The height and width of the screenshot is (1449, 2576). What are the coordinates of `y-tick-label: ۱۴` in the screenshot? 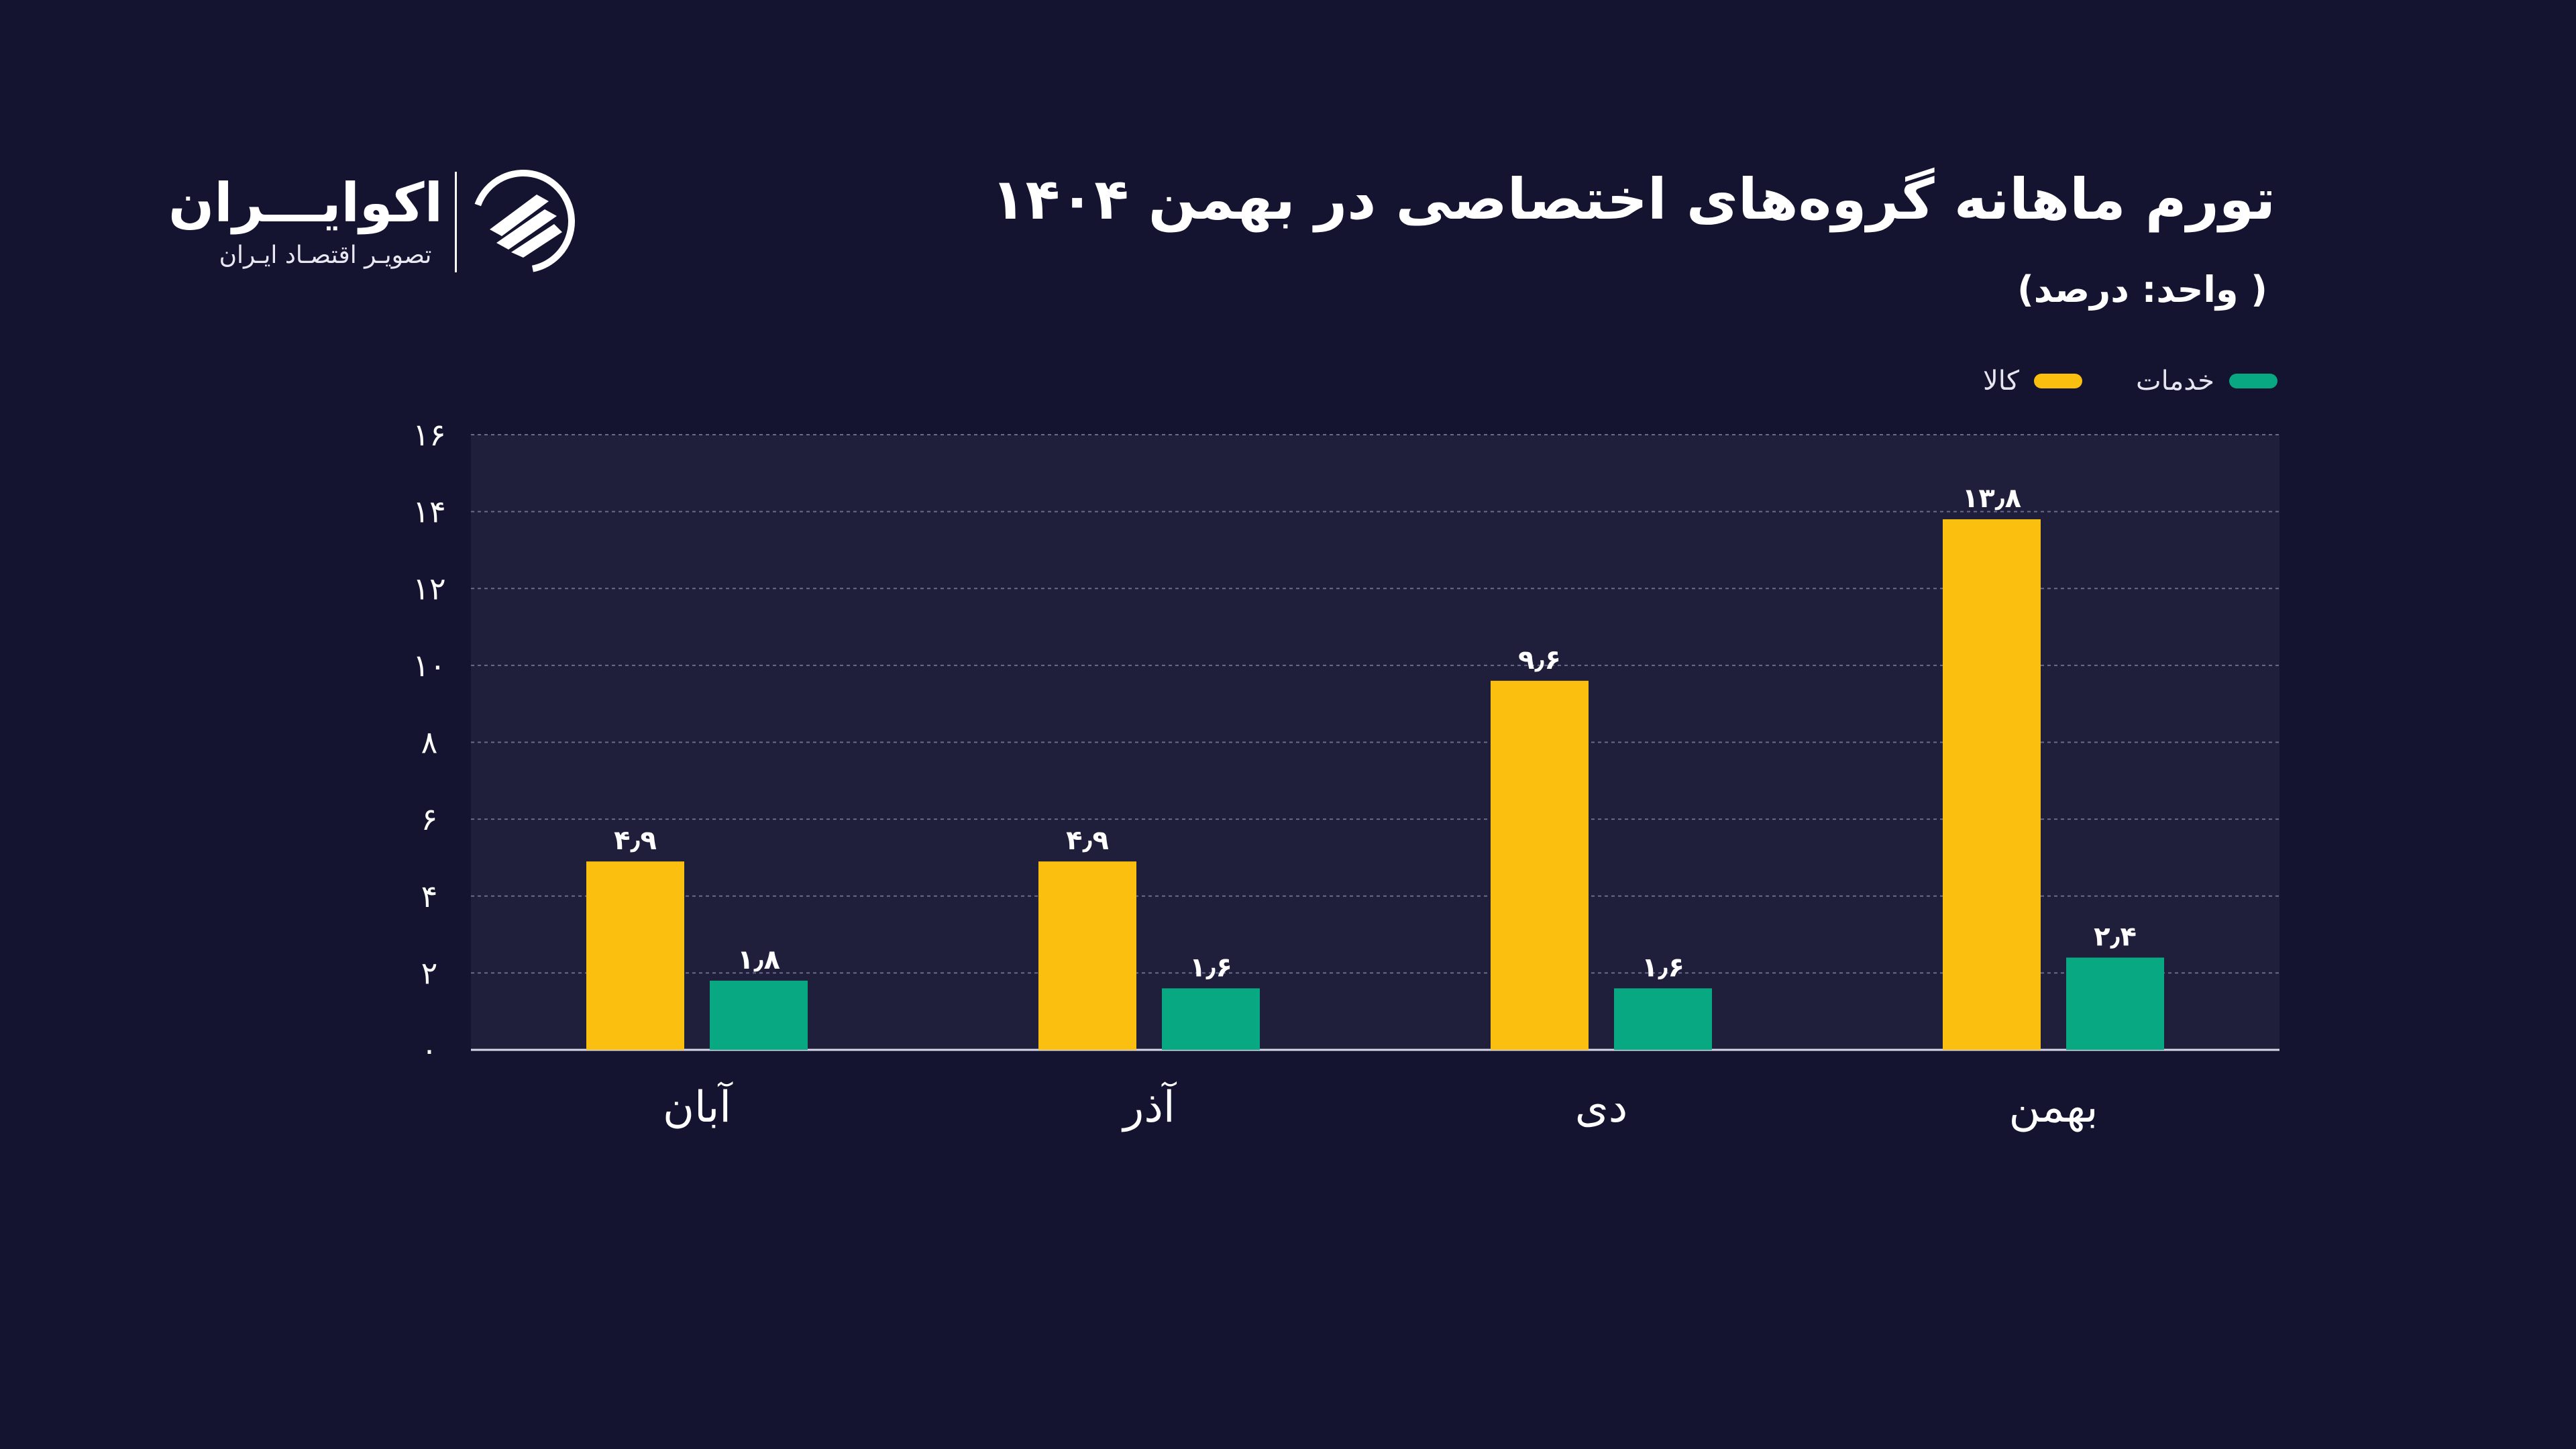 It's located at (429, 512).